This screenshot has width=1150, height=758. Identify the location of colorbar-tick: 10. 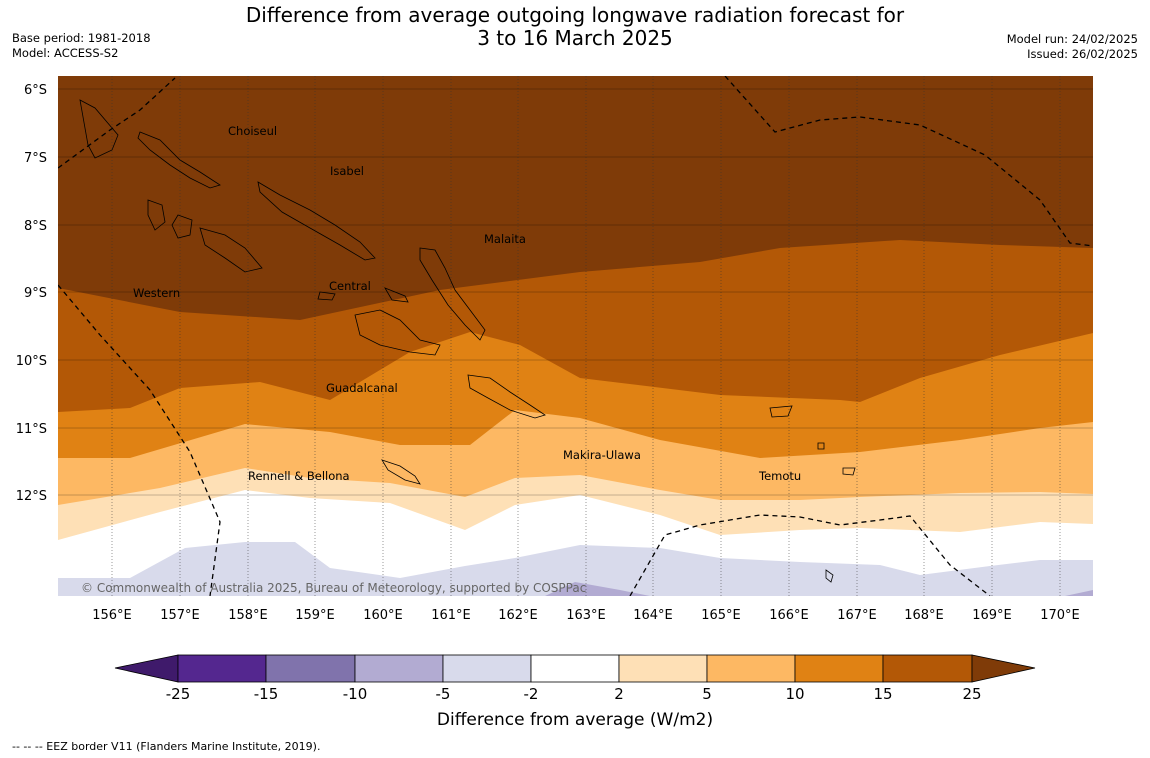
(794, 694).